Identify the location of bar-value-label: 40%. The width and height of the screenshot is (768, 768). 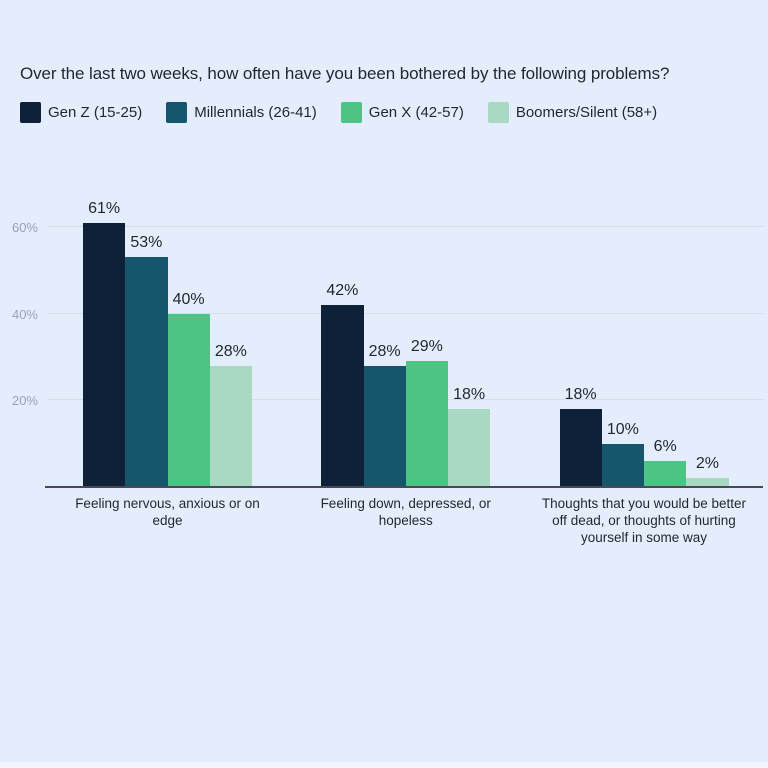
(188, 299).